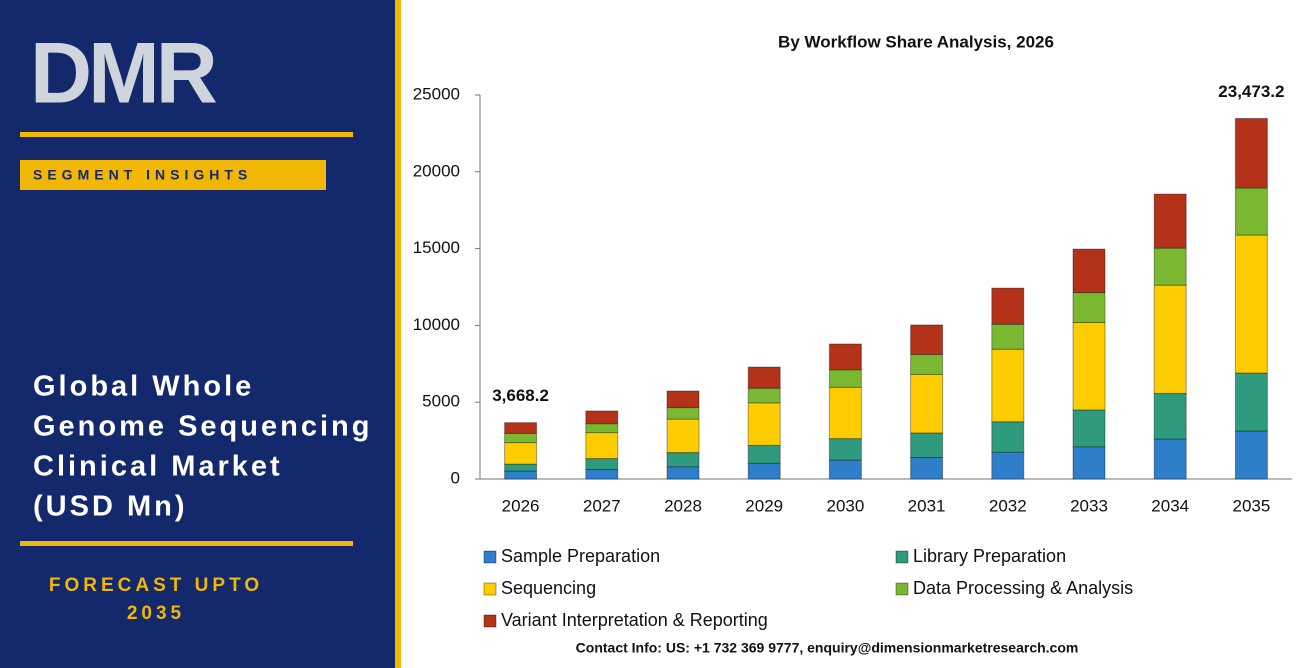 Image resolution: width=1312 pixels, height=668 pixels. What do you see at coordinates (142, 175) in the screenshot?
I see `badge: SEGMENT INSIGHTS` at bounding box center [142, 175].